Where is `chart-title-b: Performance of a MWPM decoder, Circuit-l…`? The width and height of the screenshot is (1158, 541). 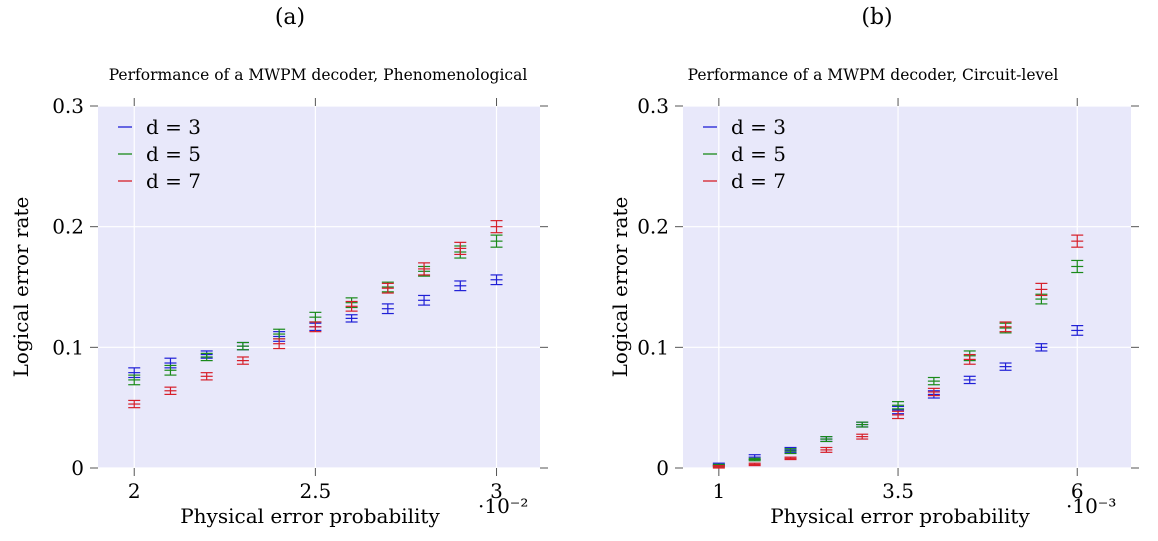 chart-title-b: Performance of a MWPM decoder, Circuit-l… is located at coordinates (873, 75).